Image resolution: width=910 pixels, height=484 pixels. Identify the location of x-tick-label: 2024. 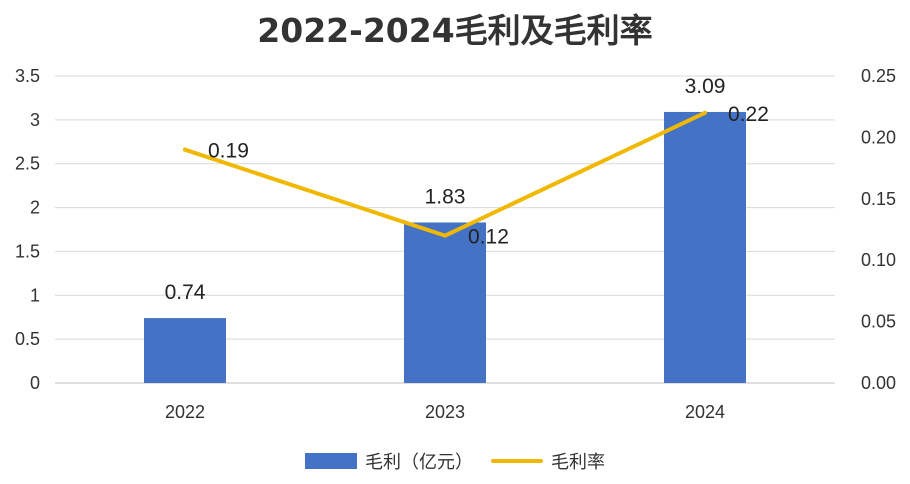
(705, 412).